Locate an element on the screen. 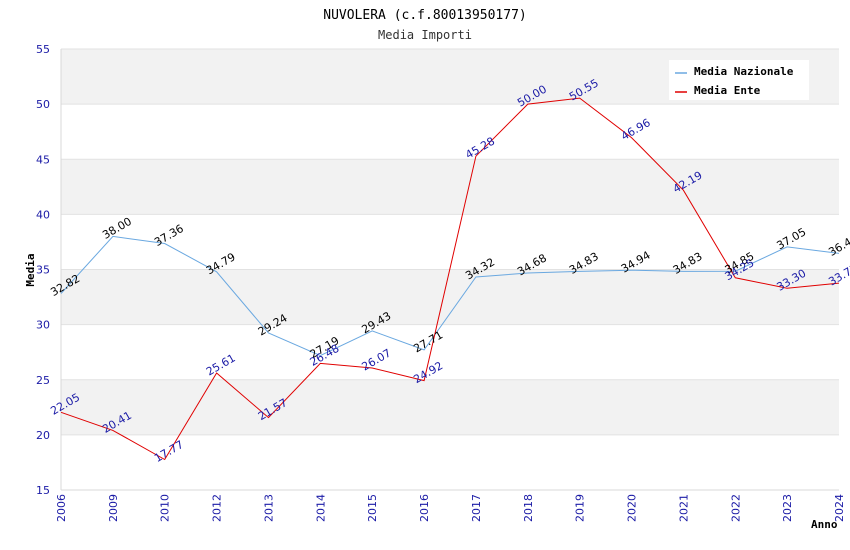 Image resolution: width=850 pixels, height=550 pixels. y-axis-label: Media is located at coordinates (30, 269).